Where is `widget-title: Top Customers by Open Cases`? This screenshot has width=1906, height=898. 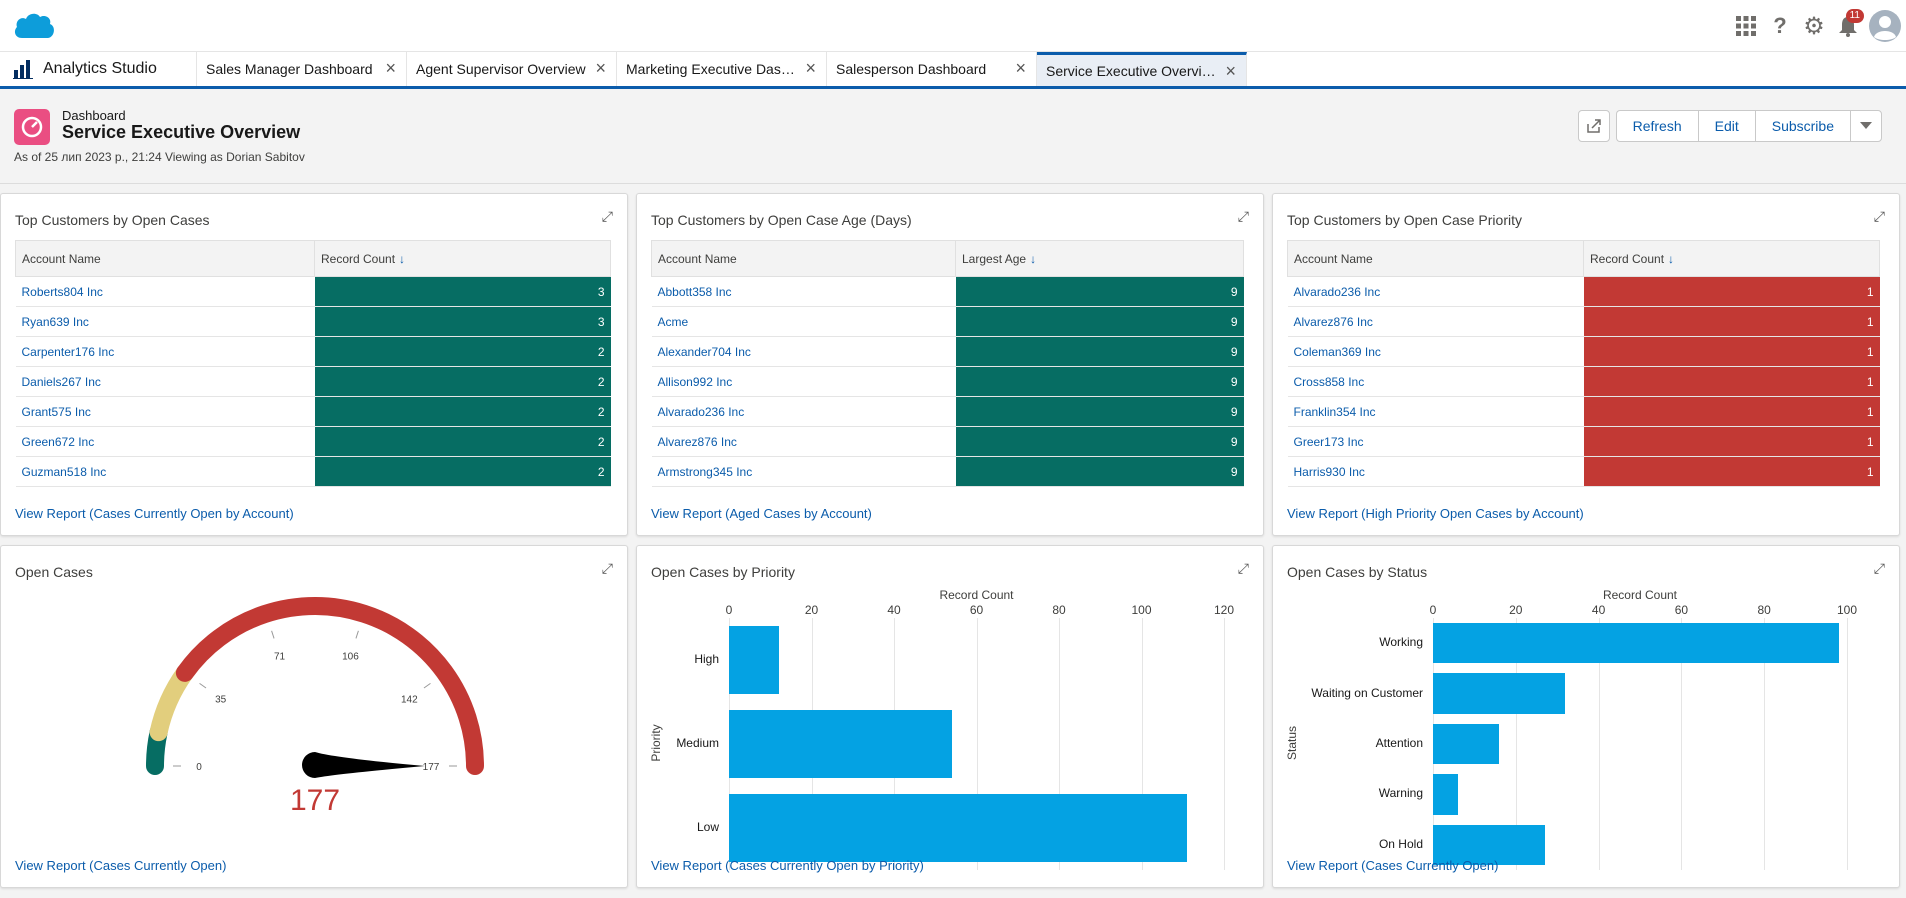
widget-title: Top Customers by Open Cases is located at coordinates (112, 220).